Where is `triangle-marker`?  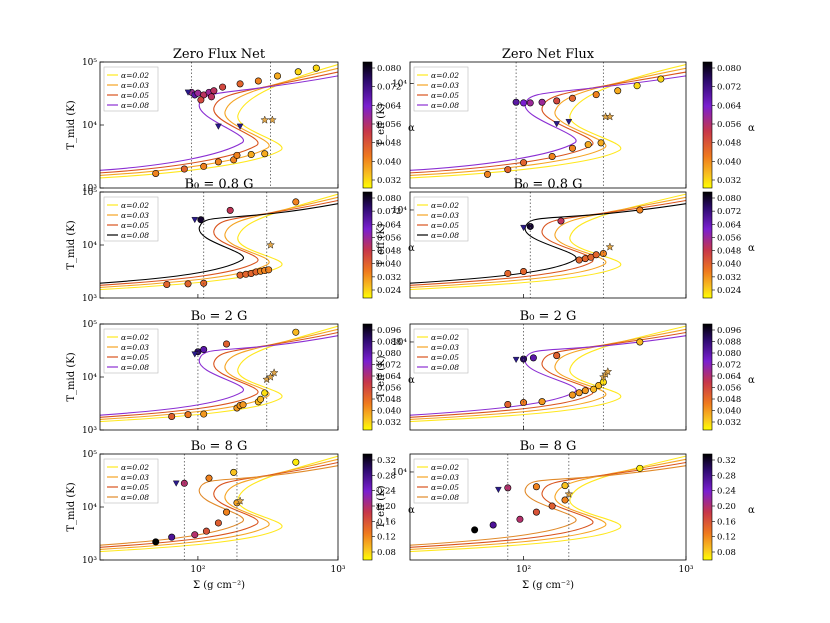
triangle-marker is located at coordinates (498, 490).